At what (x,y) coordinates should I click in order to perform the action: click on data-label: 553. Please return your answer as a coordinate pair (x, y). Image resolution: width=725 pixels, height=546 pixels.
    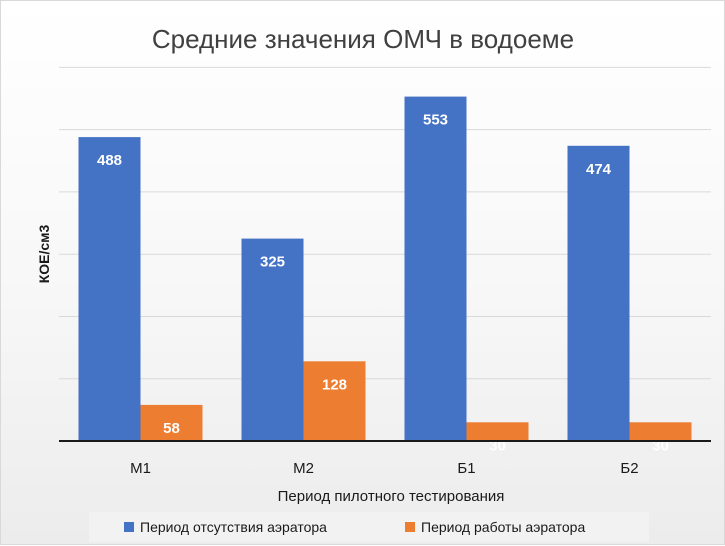
    Looking at the image, I should click on (435, 120).